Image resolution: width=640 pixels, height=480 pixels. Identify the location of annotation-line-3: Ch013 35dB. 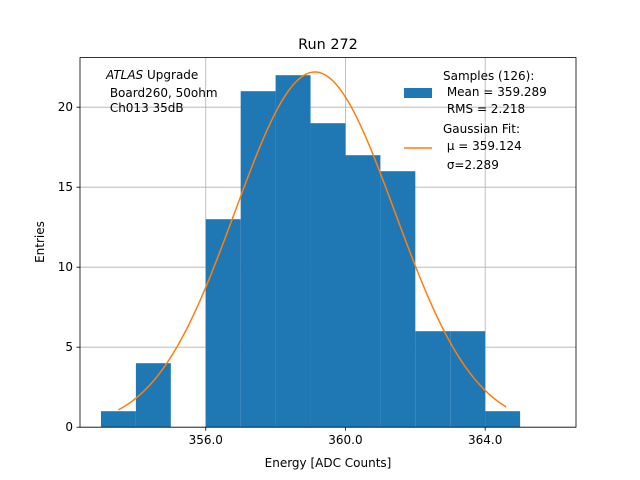
(145, 108).